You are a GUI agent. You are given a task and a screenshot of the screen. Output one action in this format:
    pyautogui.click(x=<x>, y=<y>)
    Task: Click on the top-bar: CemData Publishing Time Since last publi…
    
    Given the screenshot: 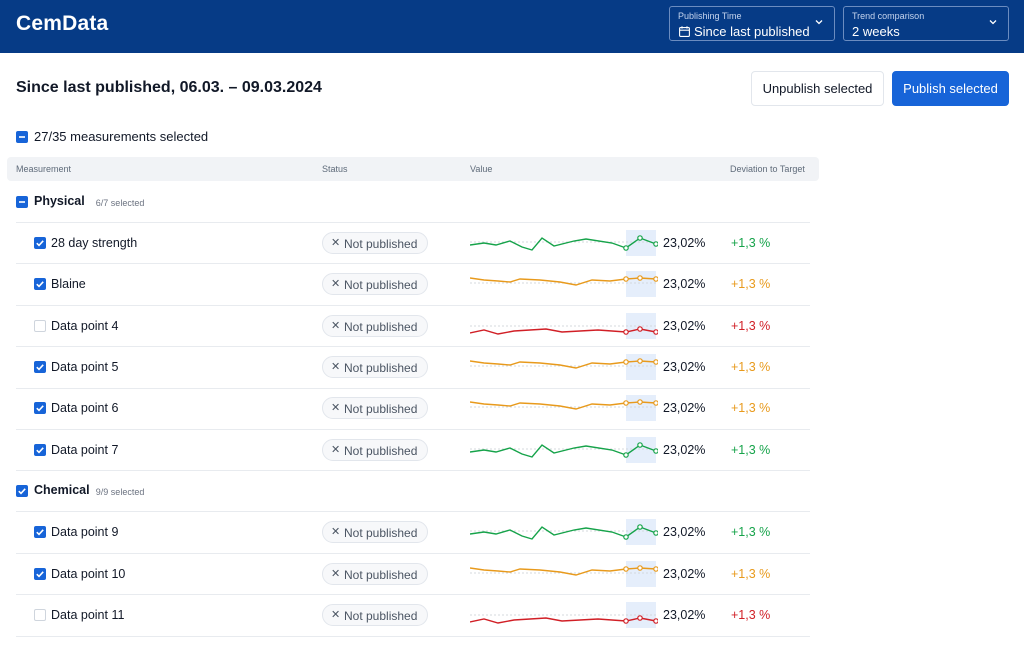 What is the action you would take?
    pyautogui.click(x=512, y=26)
    